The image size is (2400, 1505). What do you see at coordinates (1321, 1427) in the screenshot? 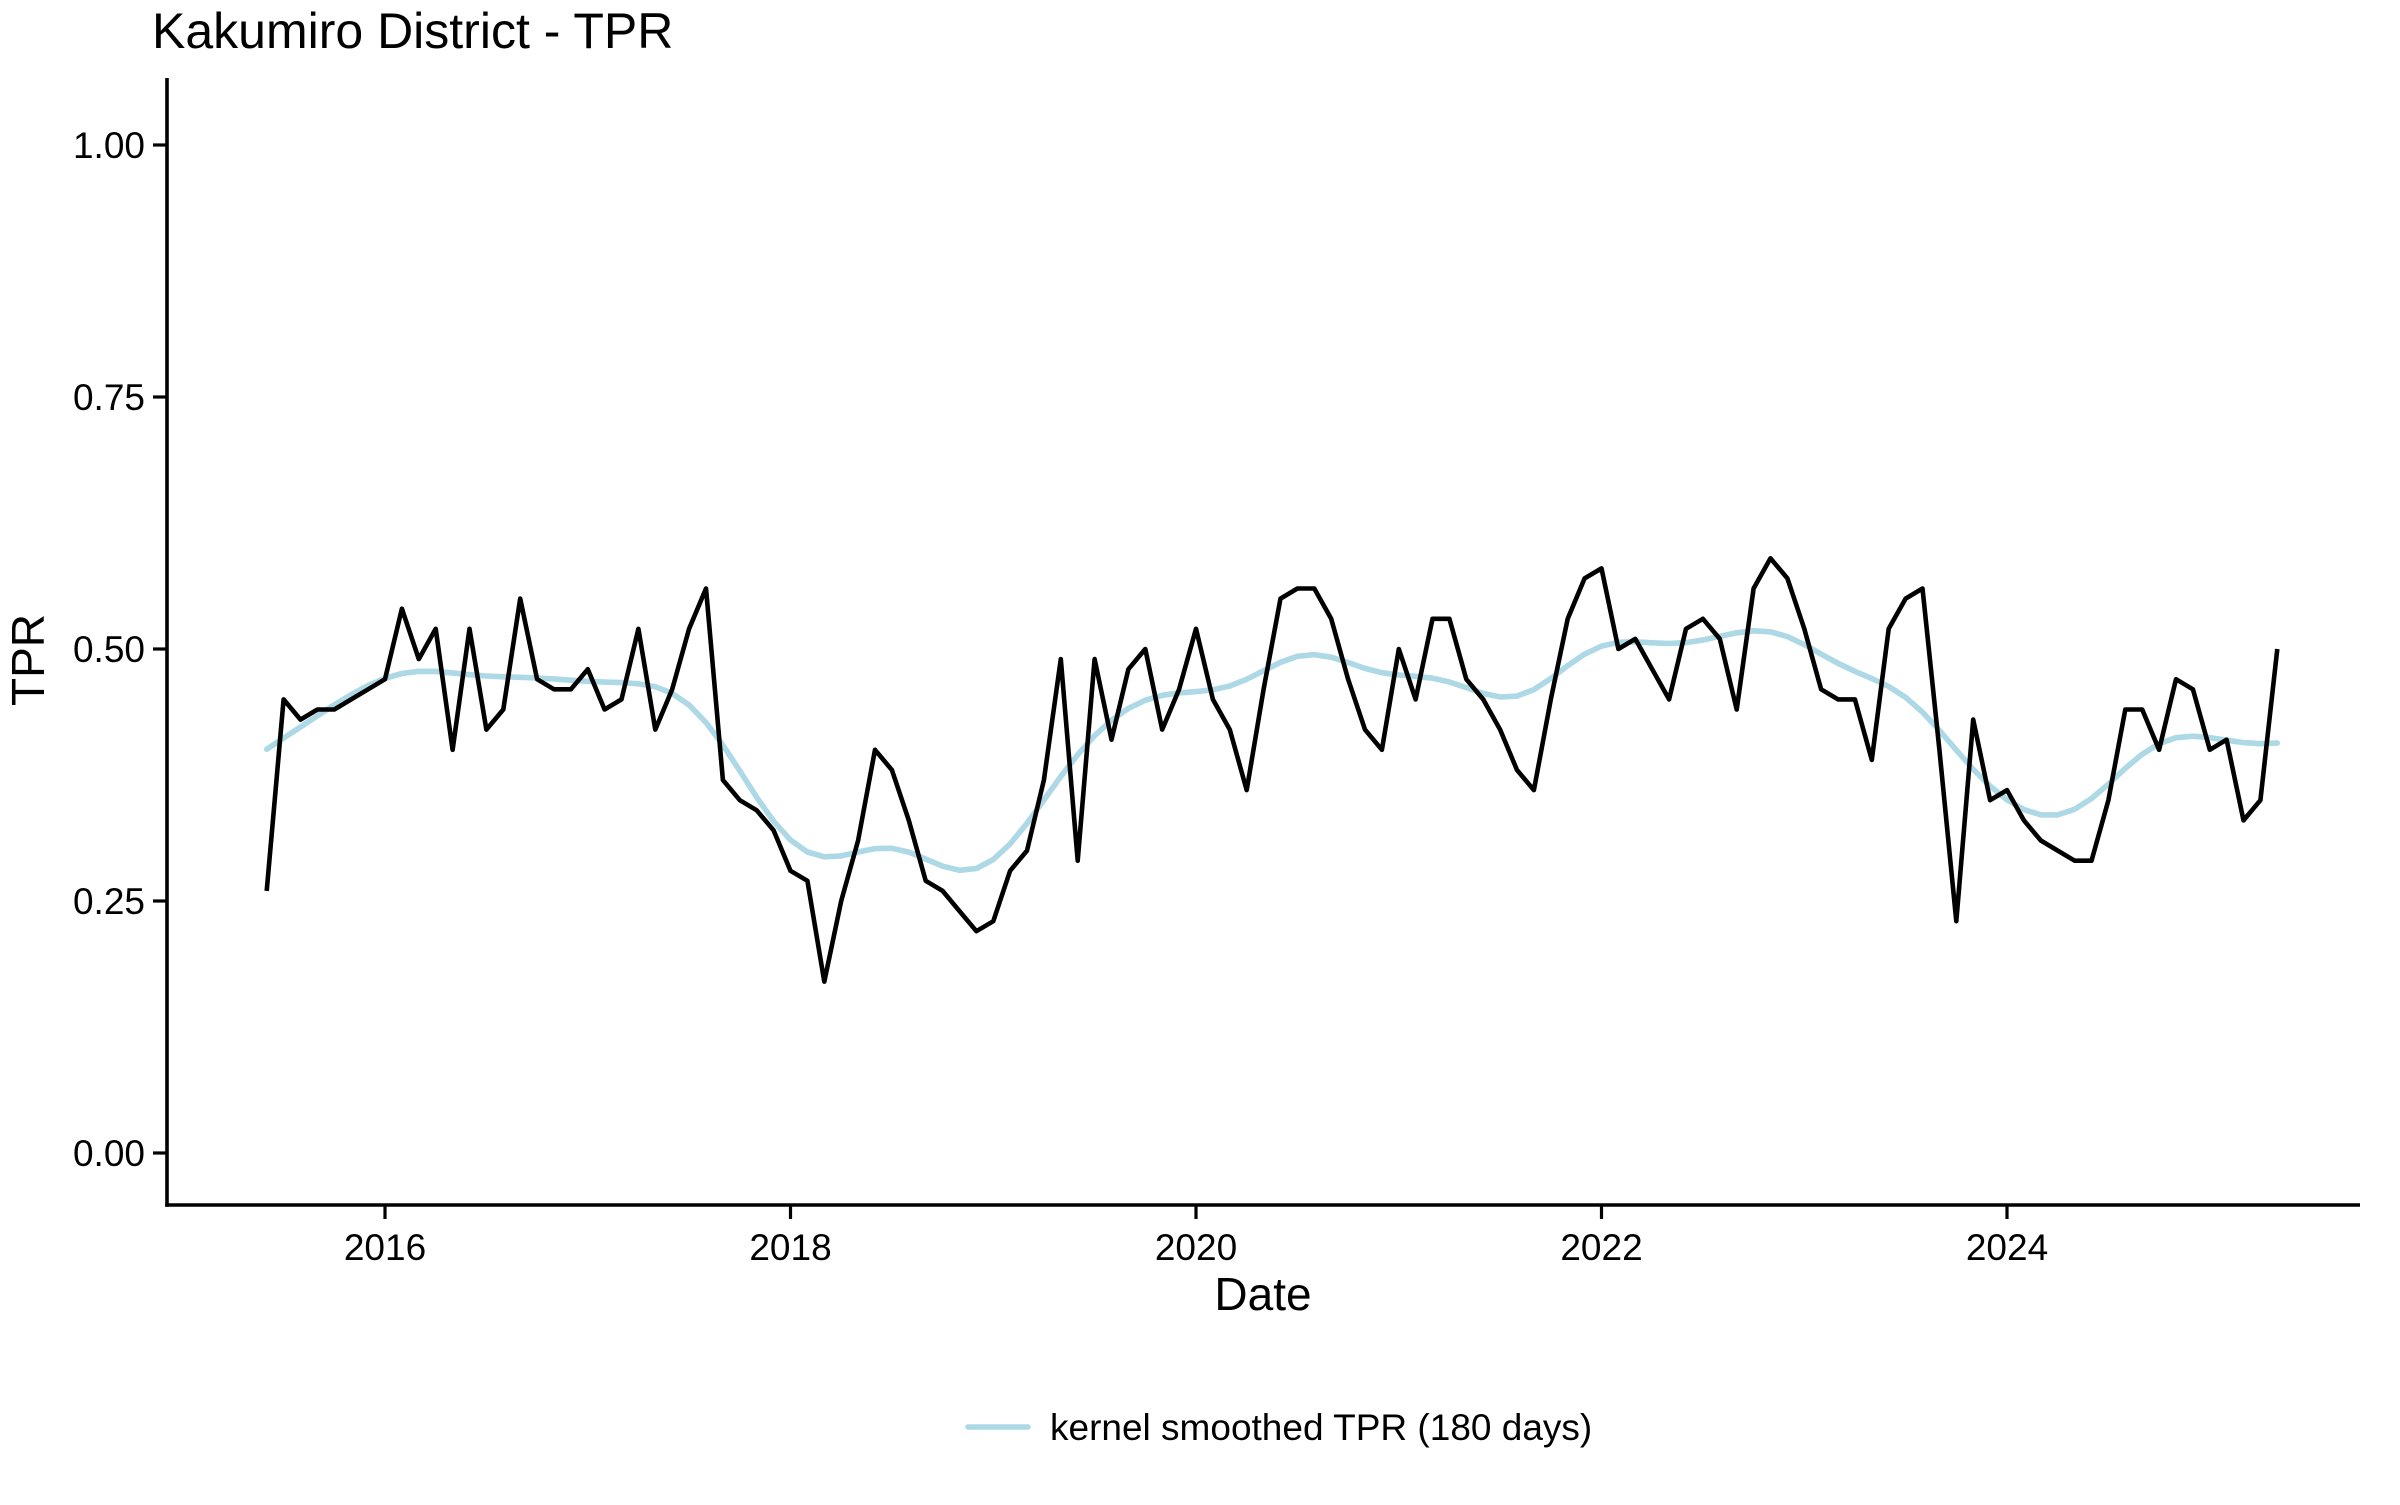
I see `legend-label: kernel smoothed TPR (180 days)` at bounding box center [1321, 1427].